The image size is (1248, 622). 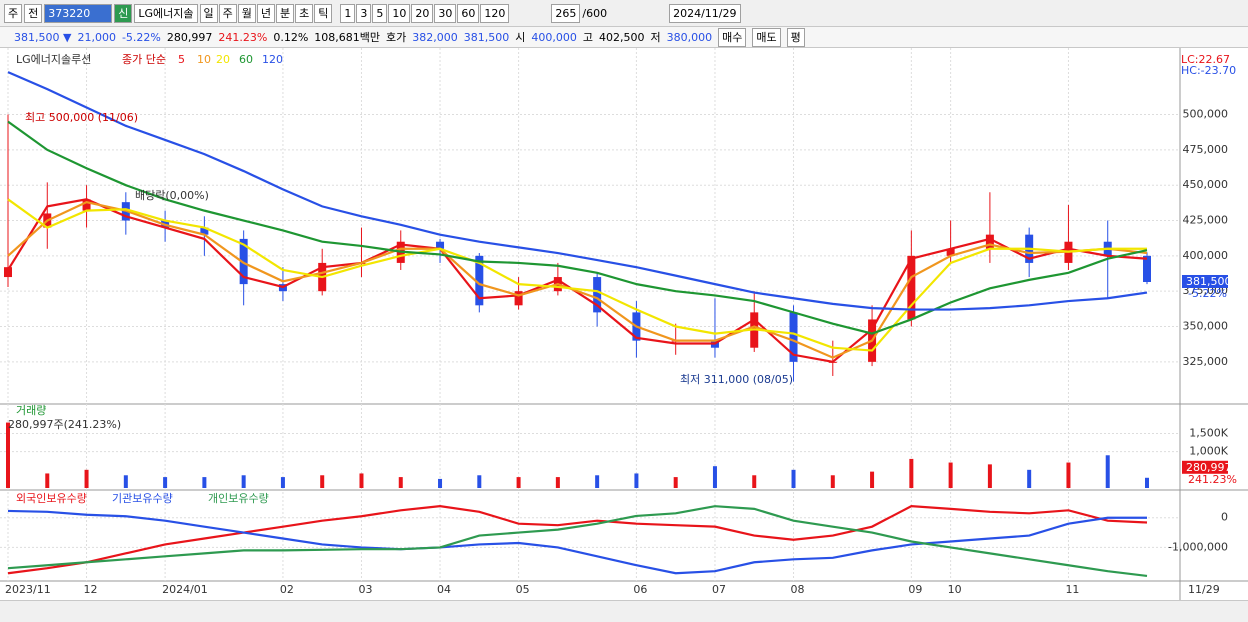 What do you see at coordinates (1212, 479) in the screenshot?
I see `last-volume-change: 241.23%` at bounding box center [1212, 479].